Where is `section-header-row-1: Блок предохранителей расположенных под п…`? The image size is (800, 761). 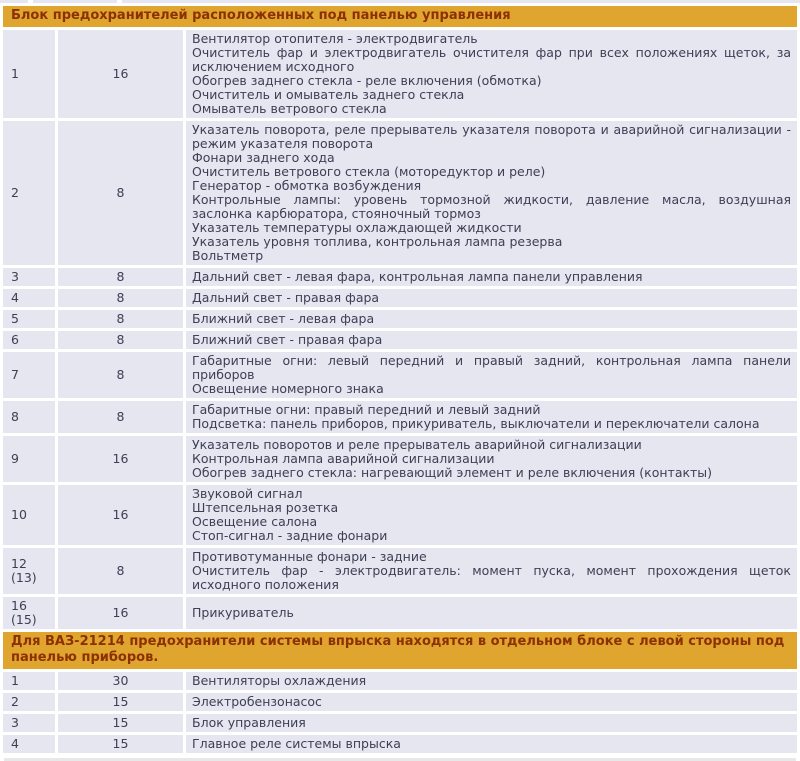
section-header-row-1: Блок предохранителей расположенных под п… is located at coordinates (400, 16).